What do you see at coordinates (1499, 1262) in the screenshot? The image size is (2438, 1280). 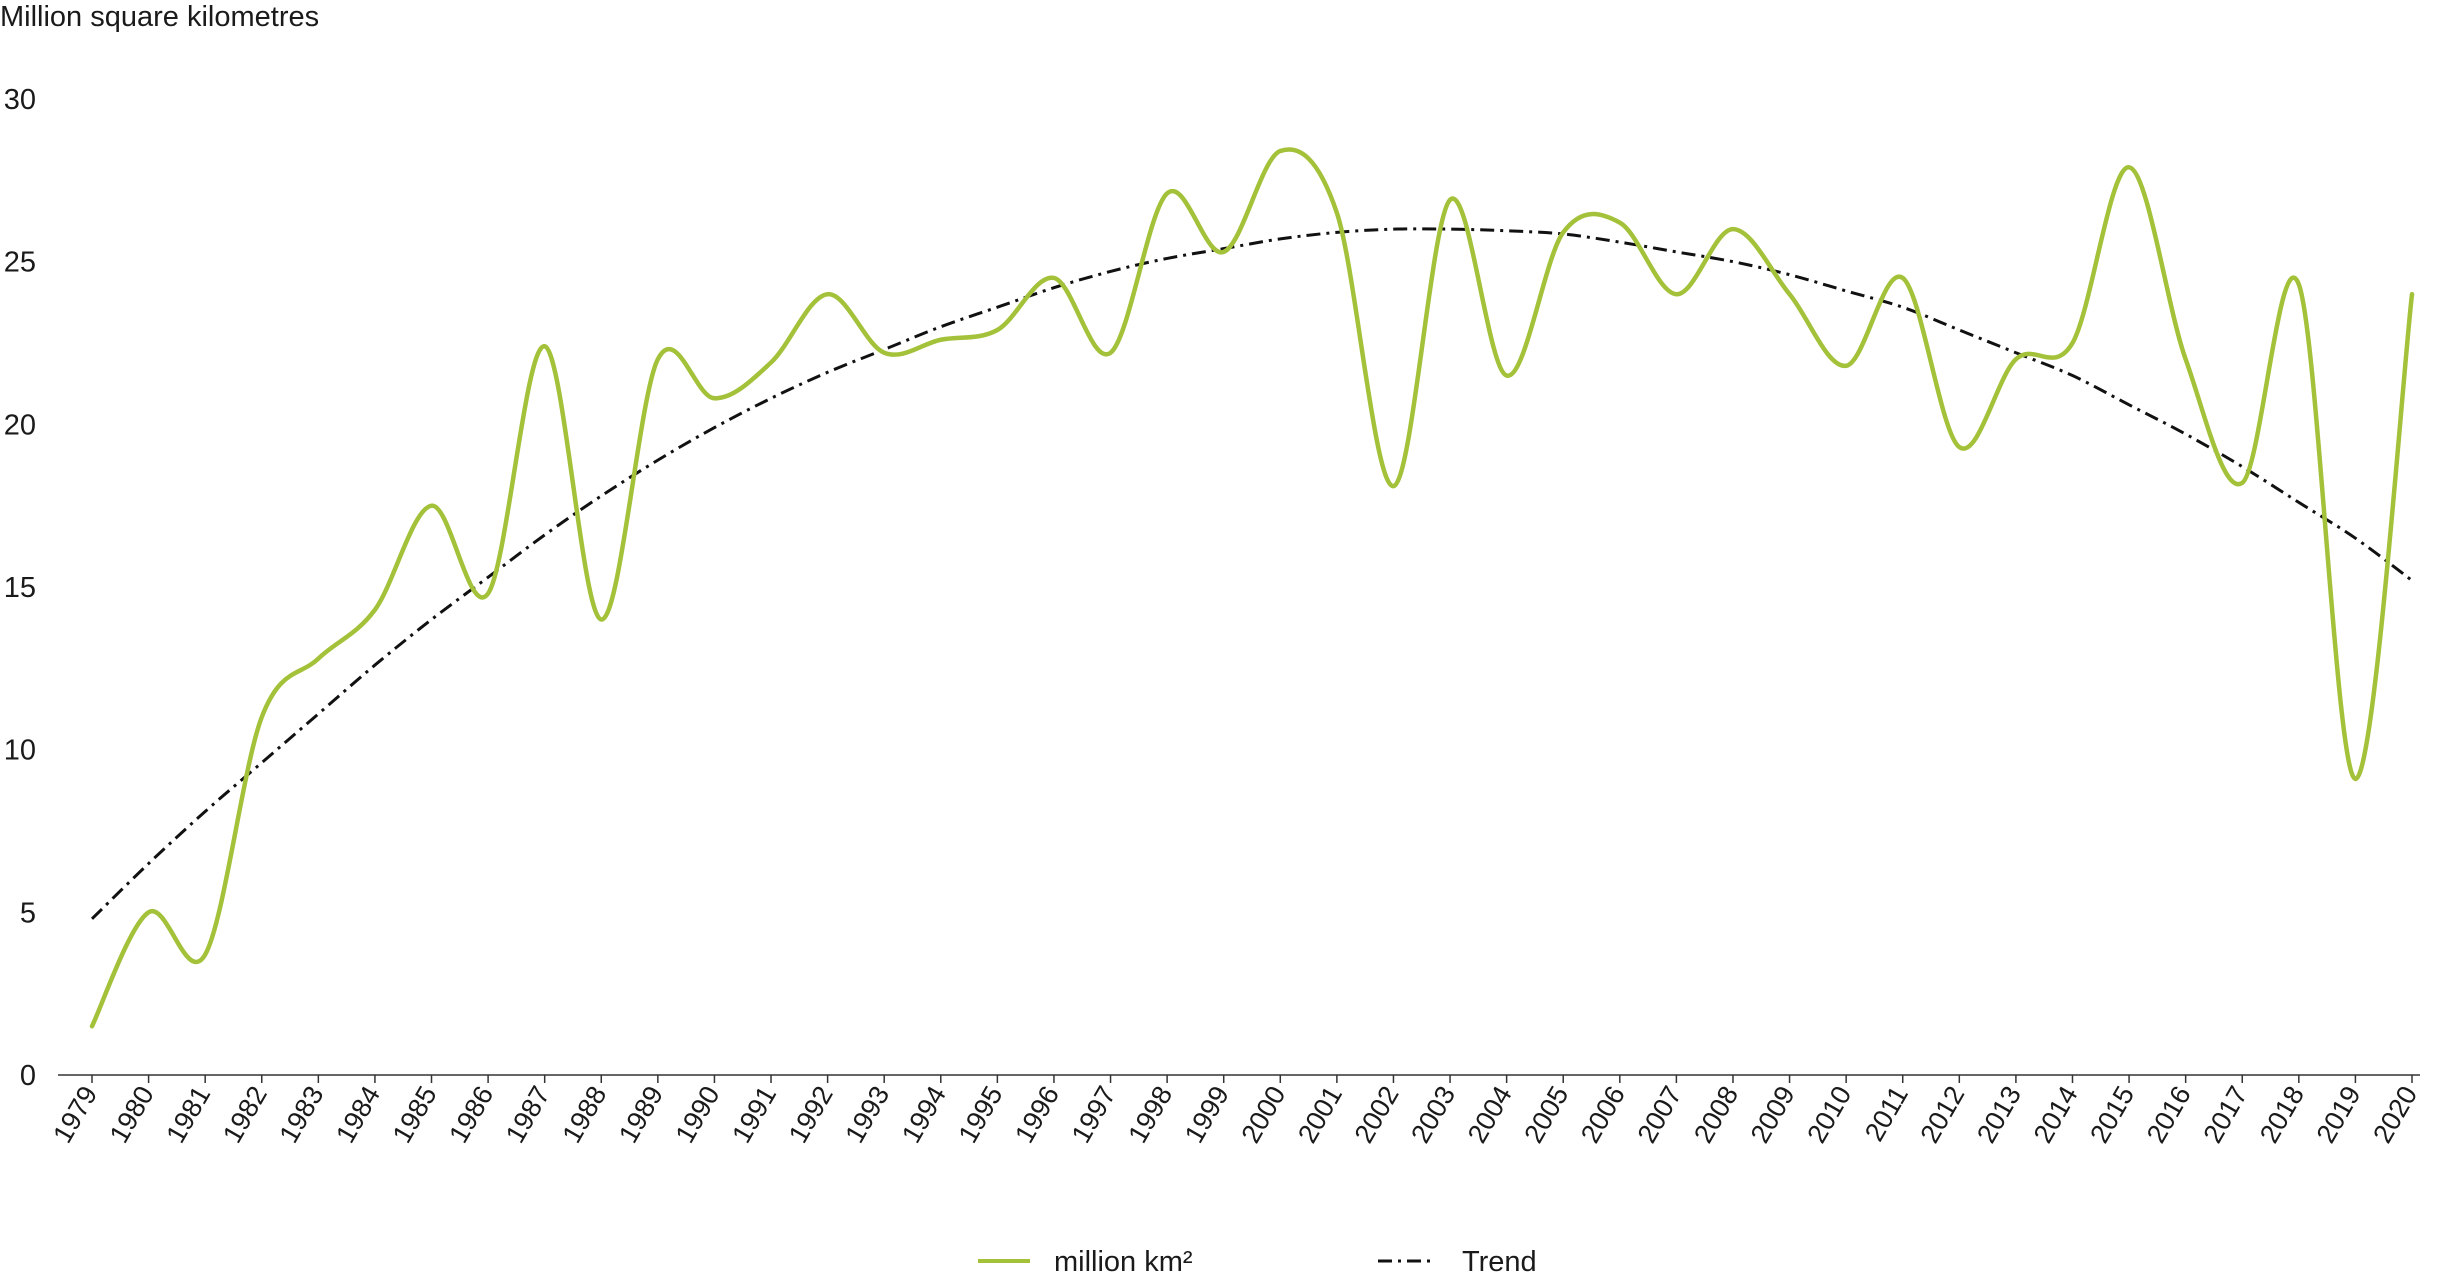 I see `legend-label-trend: Trend` at bounding box center [1499, 1262].